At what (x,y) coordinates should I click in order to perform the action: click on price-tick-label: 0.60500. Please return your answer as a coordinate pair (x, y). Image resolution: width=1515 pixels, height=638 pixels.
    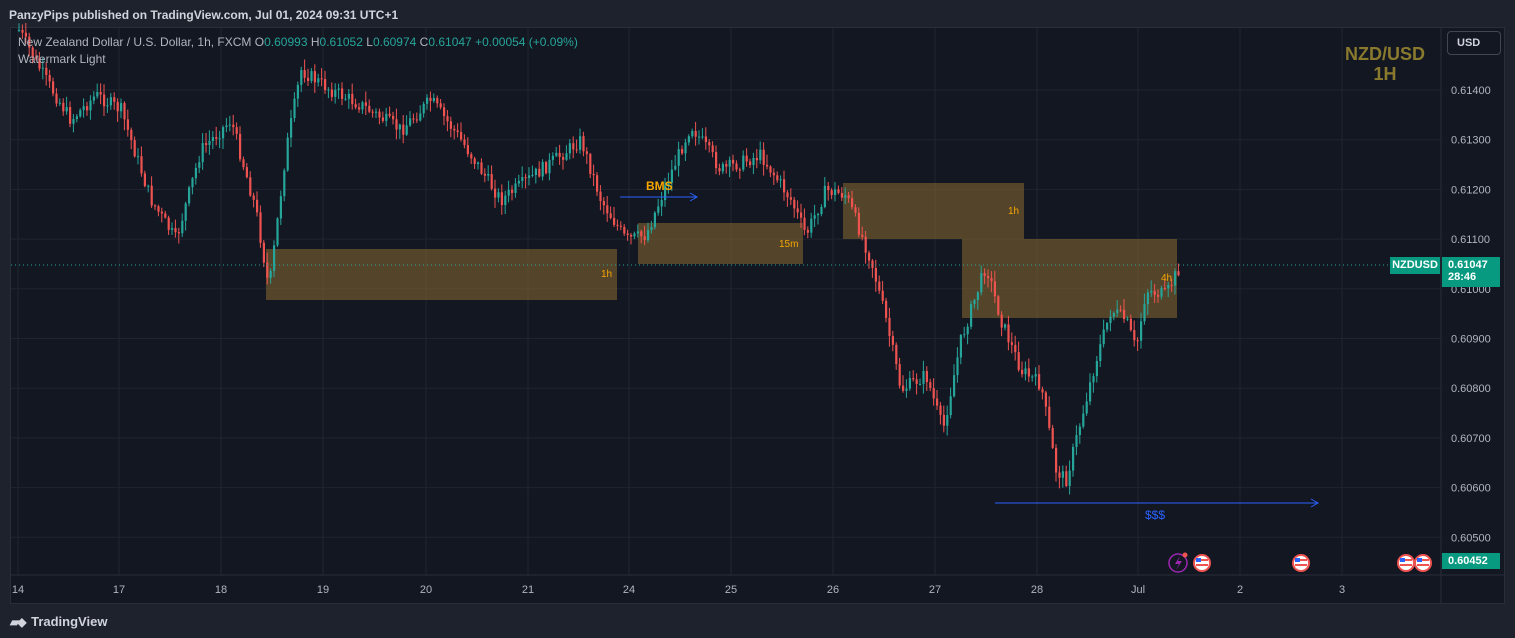
    Looking at the image, I should click on (1471, 538).